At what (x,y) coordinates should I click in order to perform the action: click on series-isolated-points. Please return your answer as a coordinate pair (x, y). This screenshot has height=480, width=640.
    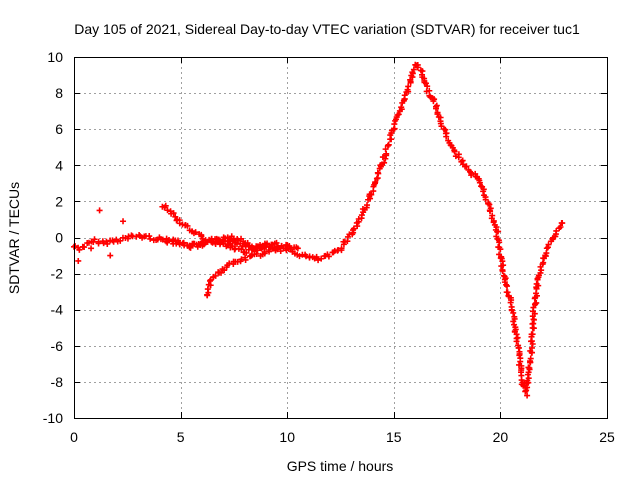
    Looking at the image, I should click on (101, 235).